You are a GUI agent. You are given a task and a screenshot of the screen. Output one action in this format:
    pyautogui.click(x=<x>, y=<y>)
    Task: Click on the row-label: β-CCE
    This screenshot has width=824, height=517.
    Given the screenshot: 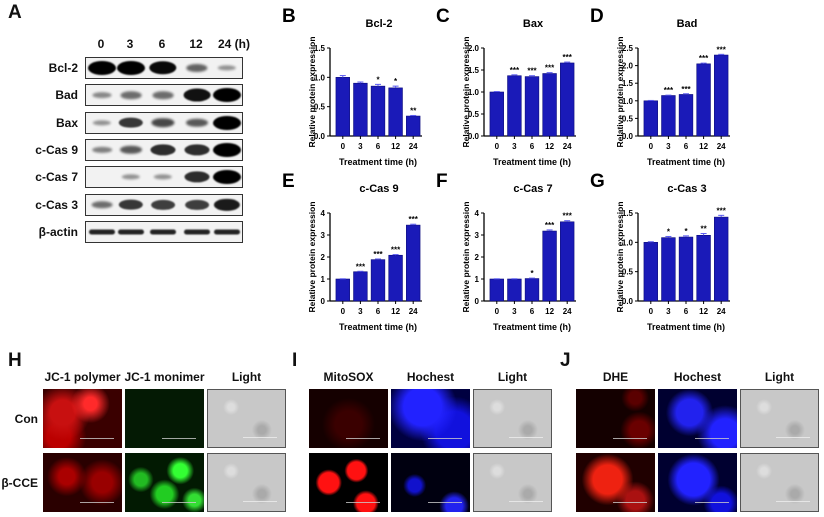 What is the action you would take?
    pyautogui.click(x=19, y=483)
    